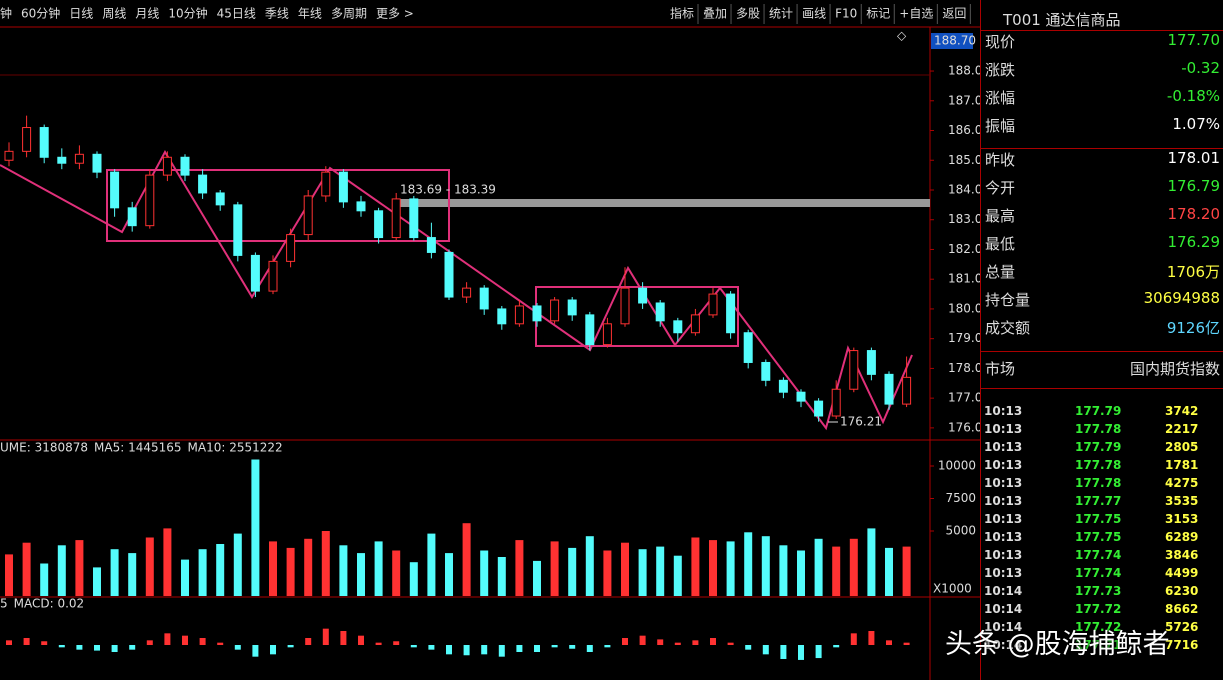 The image size is (1223, 680). Describe the element at coordinates (1102, 330) in the screenshot. I see `quote-row: 成交额 9126亿` at that location.